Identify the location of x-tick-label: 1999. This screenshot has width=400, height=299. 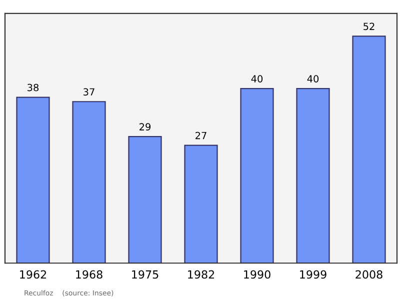
(313, 274).